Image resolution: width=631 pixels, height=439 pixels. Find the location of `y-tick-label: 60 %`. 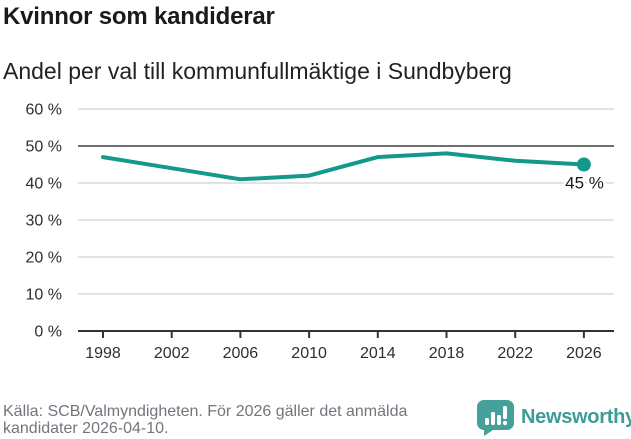

y-tick-label: 60 % is located at coordinates (44, 110).